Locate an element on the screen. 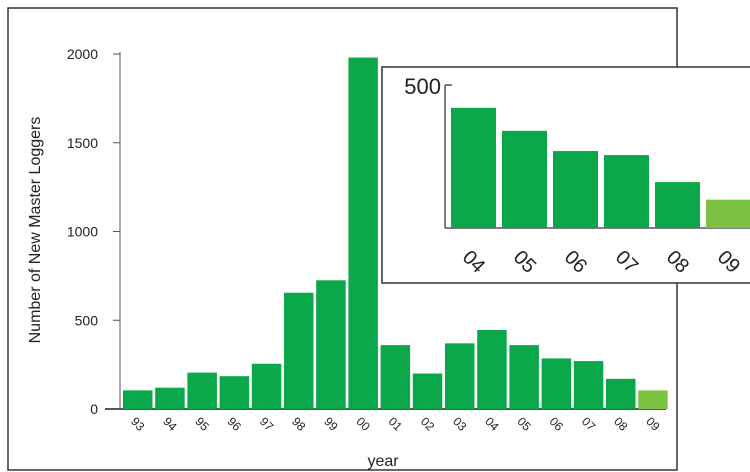  main-y-ticks: 0 500 1000 1500 2000 is located at coordinates (93, 231).